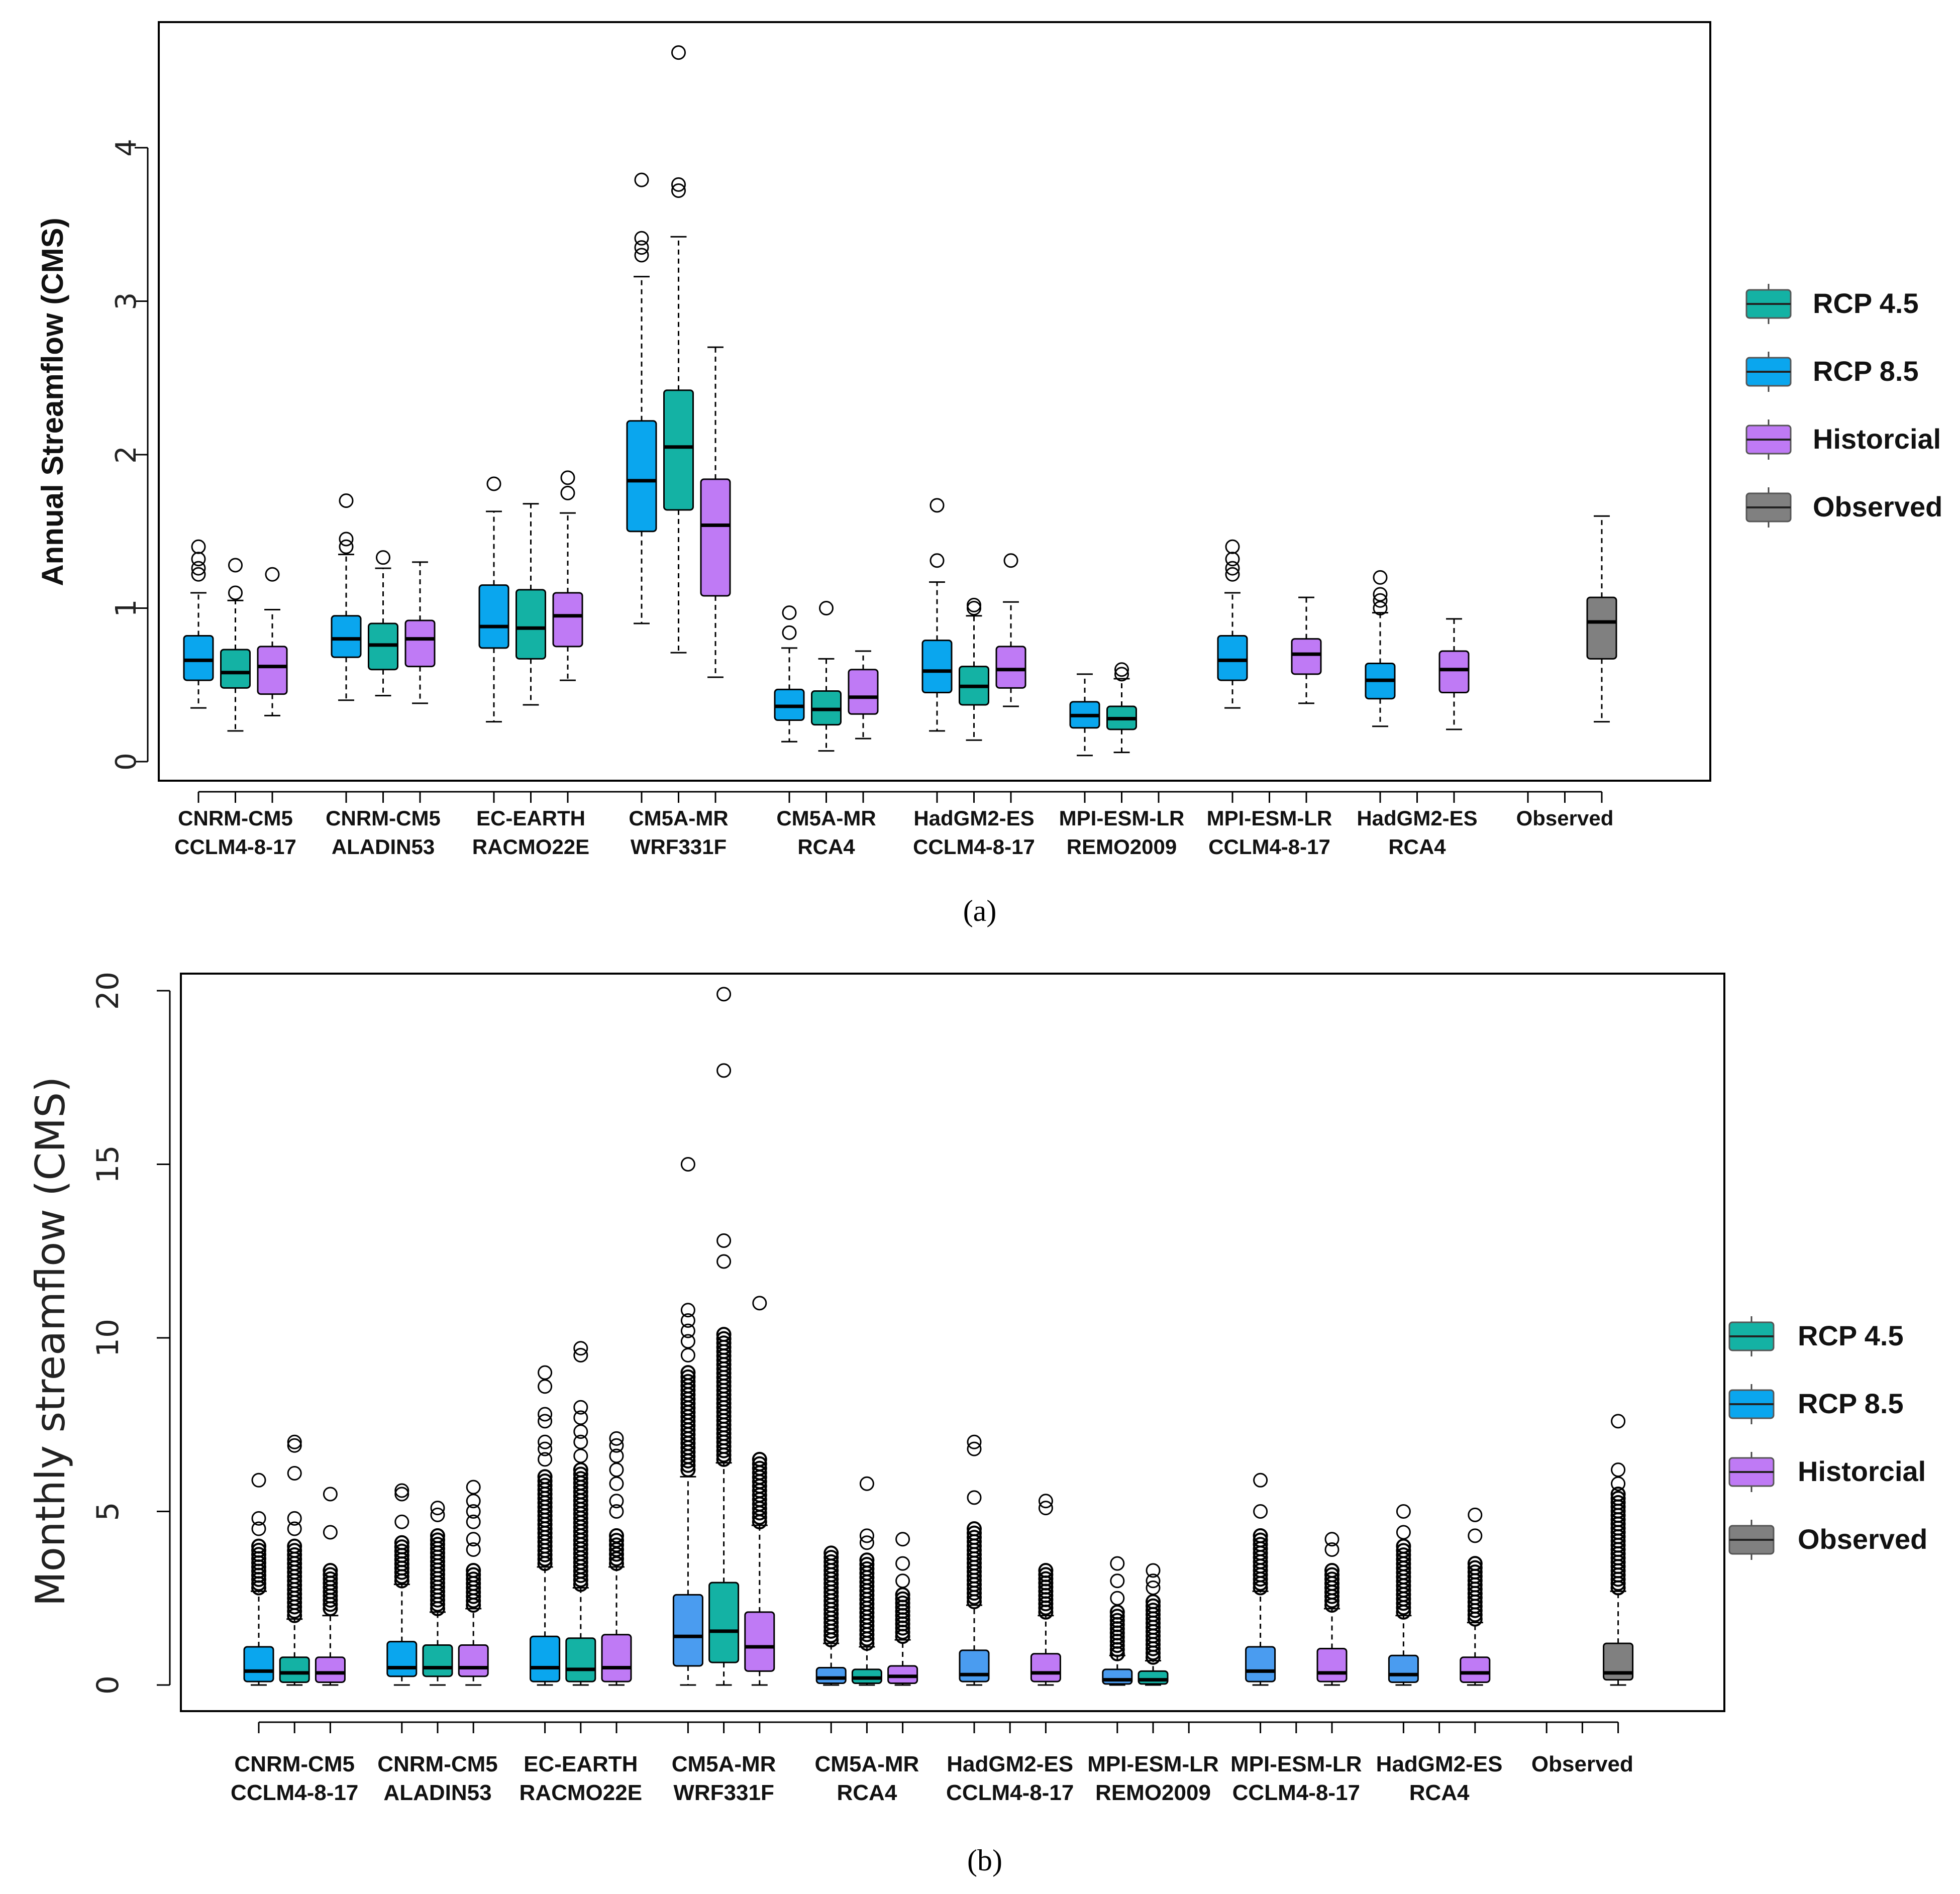 The height and width of the screenshot is (1894, 1960). I want to click on y-tick-label-b: 10, so click(108, 1338).